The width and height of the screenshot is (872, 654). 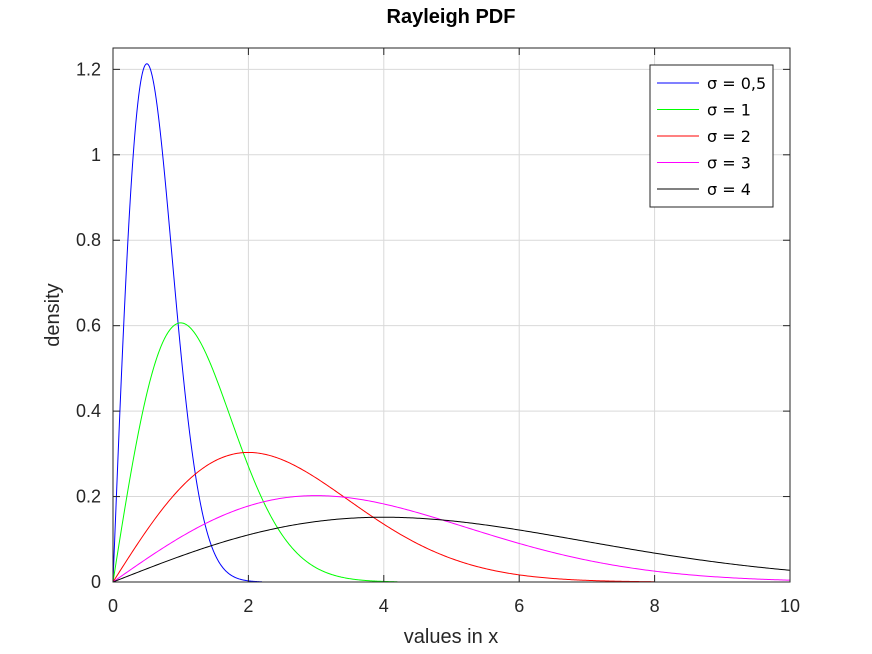 What do you see at coordinates (53, 314) in the screenshot?
I see `y-axis-label: density` at bounding box center [53, 314].